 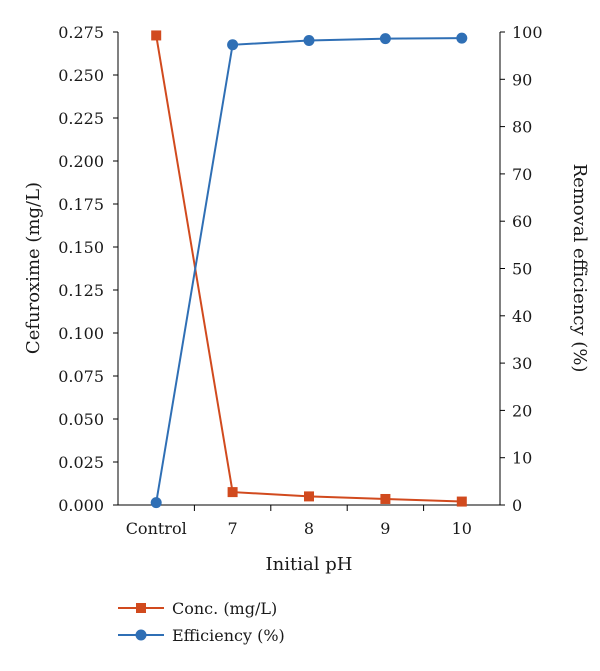 What do you see at coordinates (81, 376) in the screenshot?
I see `y-tick-label: 0.075` at bounding box center [81, 376].